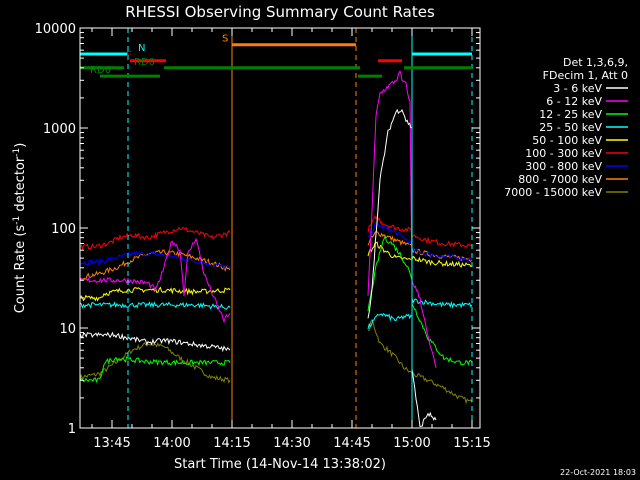 Image resolution: width=640 pixels, height=480 pixels. Describe the element at coordinates (560, 179) in the screenshot. I see `legend-label-800-7000-kev: 800 - 7000 keV` at that location.